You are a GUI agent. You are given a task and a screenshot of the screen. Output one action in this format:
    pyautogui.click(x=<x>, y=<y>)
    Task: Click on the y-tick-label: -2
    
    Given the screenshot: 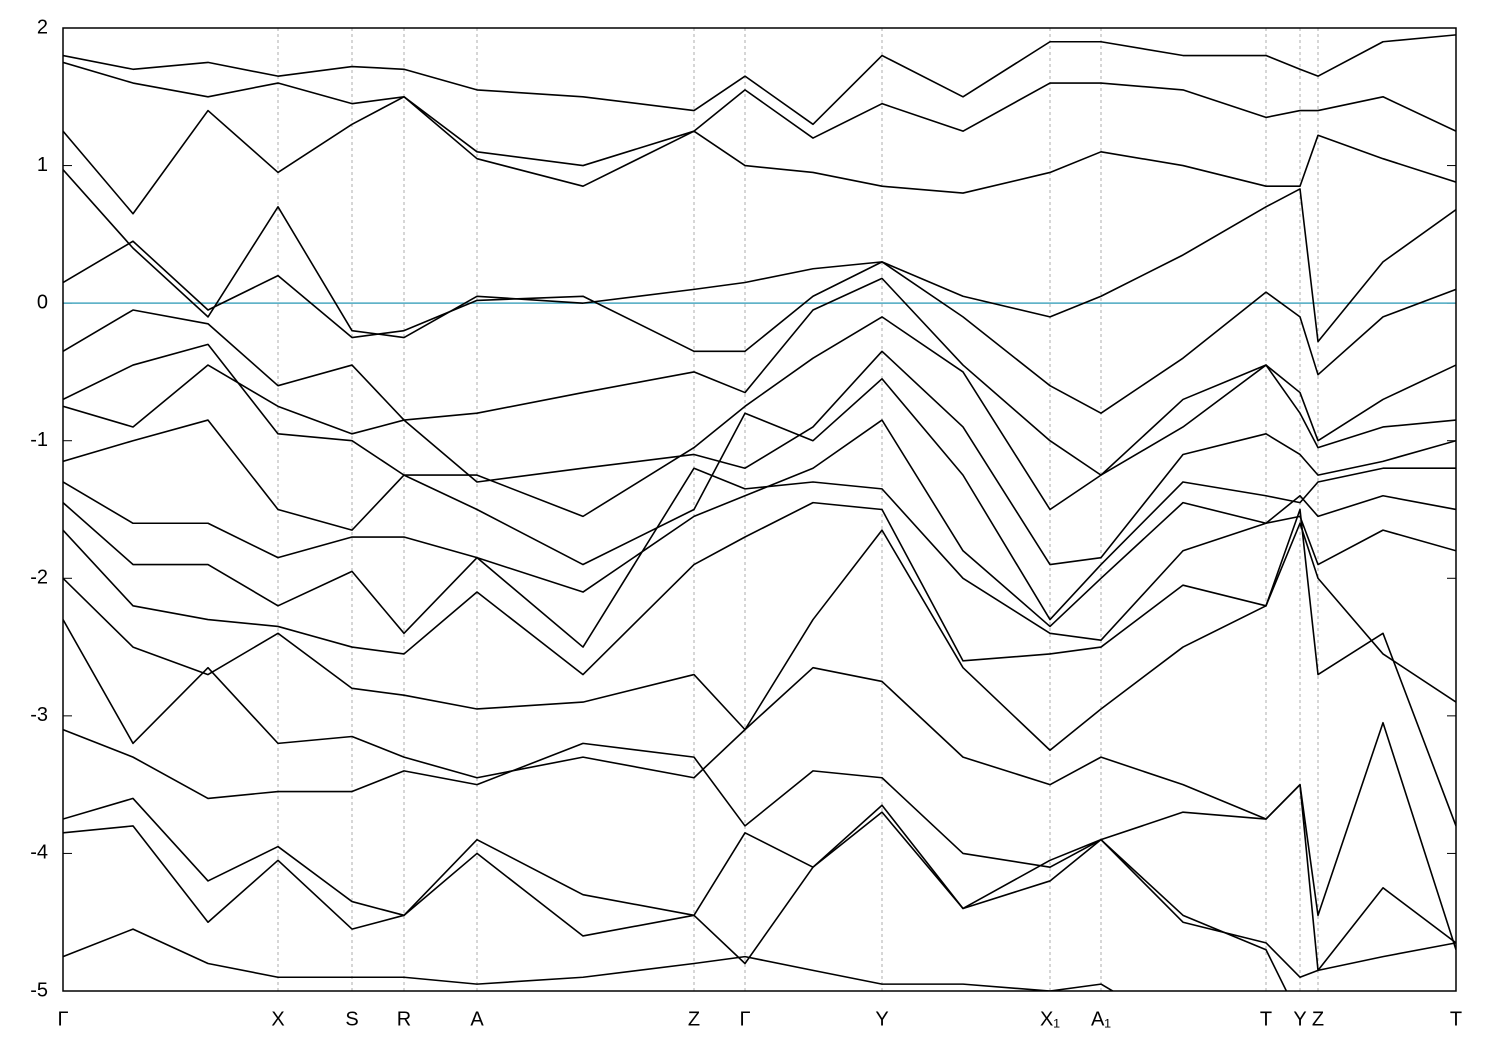 What is the action you would take?
    pyautogui.click(x=39, y=578)
    